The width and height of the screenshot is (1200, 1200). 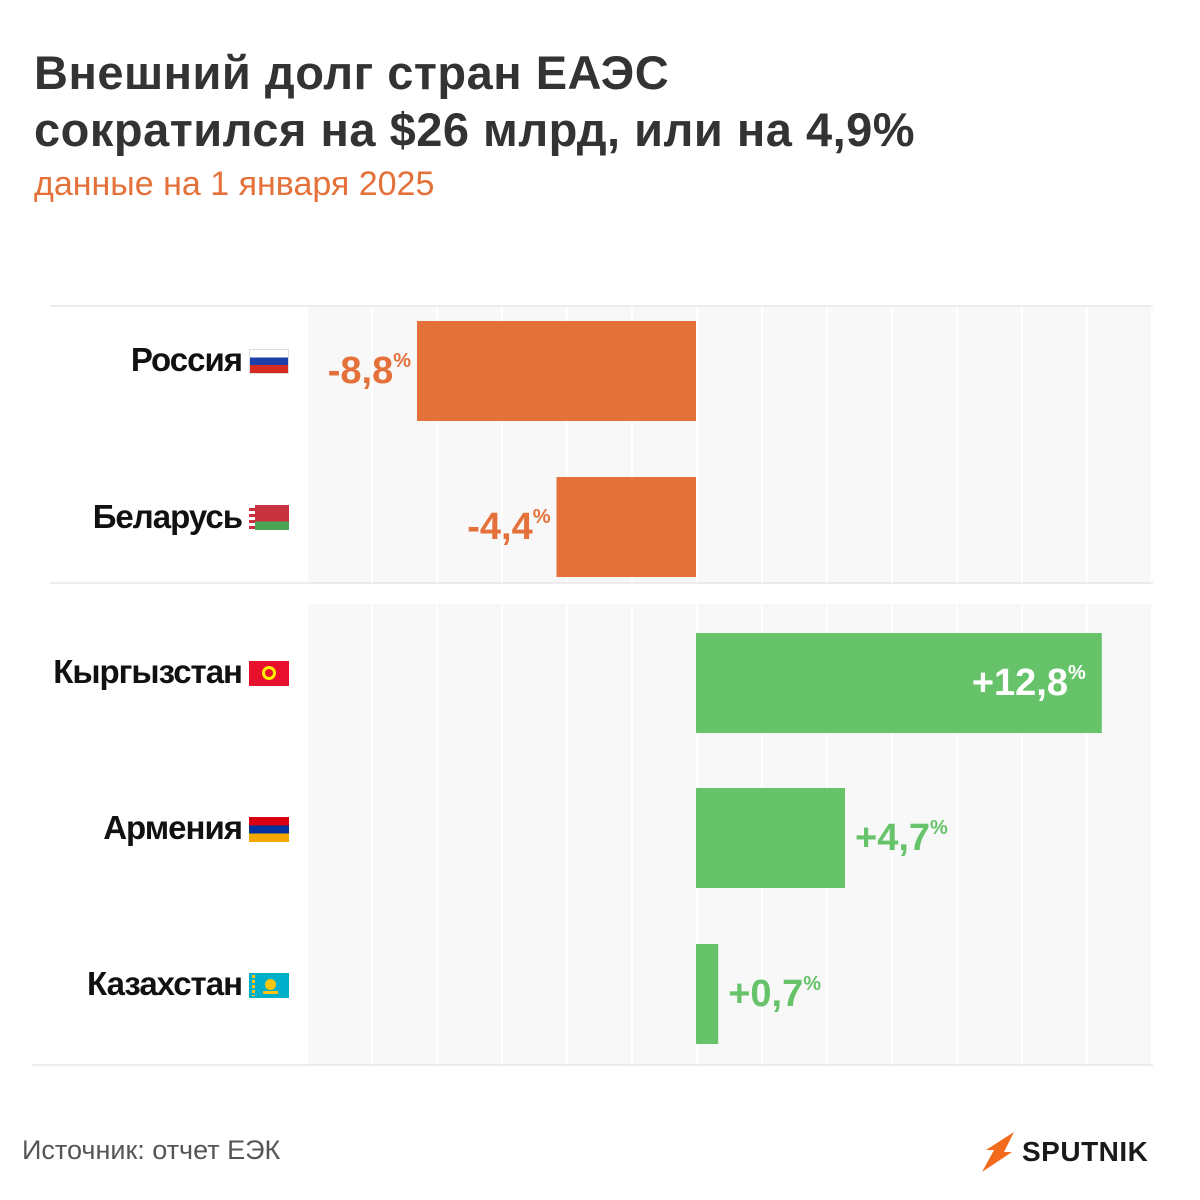 What do you see at coordinates (360, 371) in the screenshot?
I see `data-label-value-russia: -8,8` at bounding box center [360, 371].